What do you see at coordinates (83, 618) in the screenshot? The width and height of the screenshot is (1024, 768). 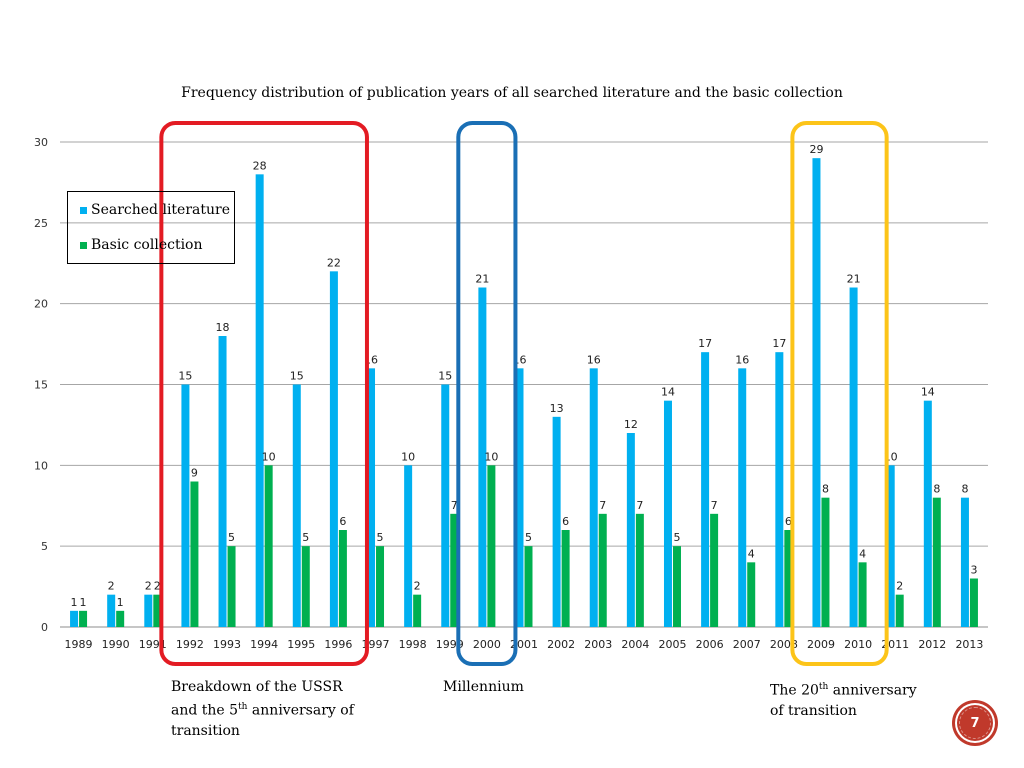 I see `bar-basic-1989` at bounding box center [83, 618].